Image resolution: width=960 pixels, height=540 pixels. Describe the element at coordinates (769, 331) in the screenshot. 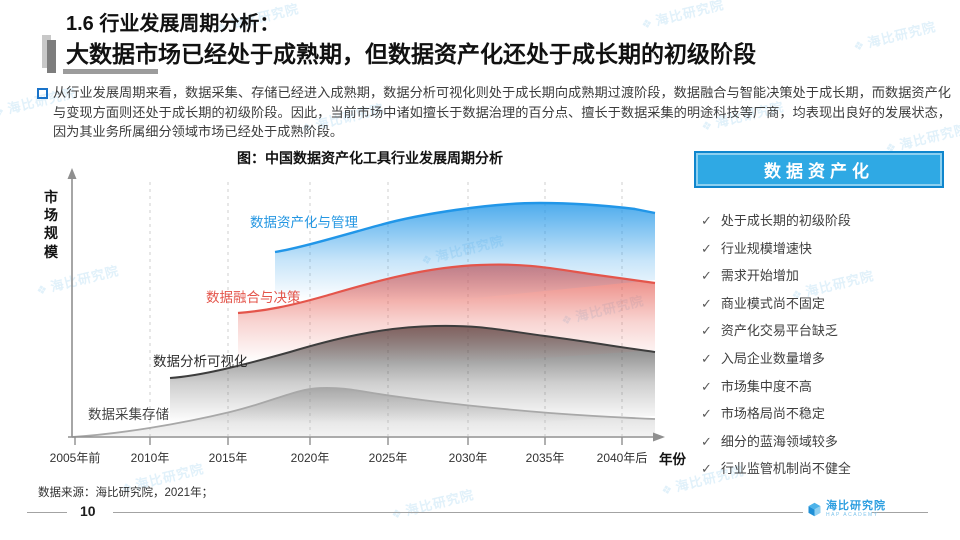

I see `list-item: ✓ 资产化交易平台缺乏` at that location.